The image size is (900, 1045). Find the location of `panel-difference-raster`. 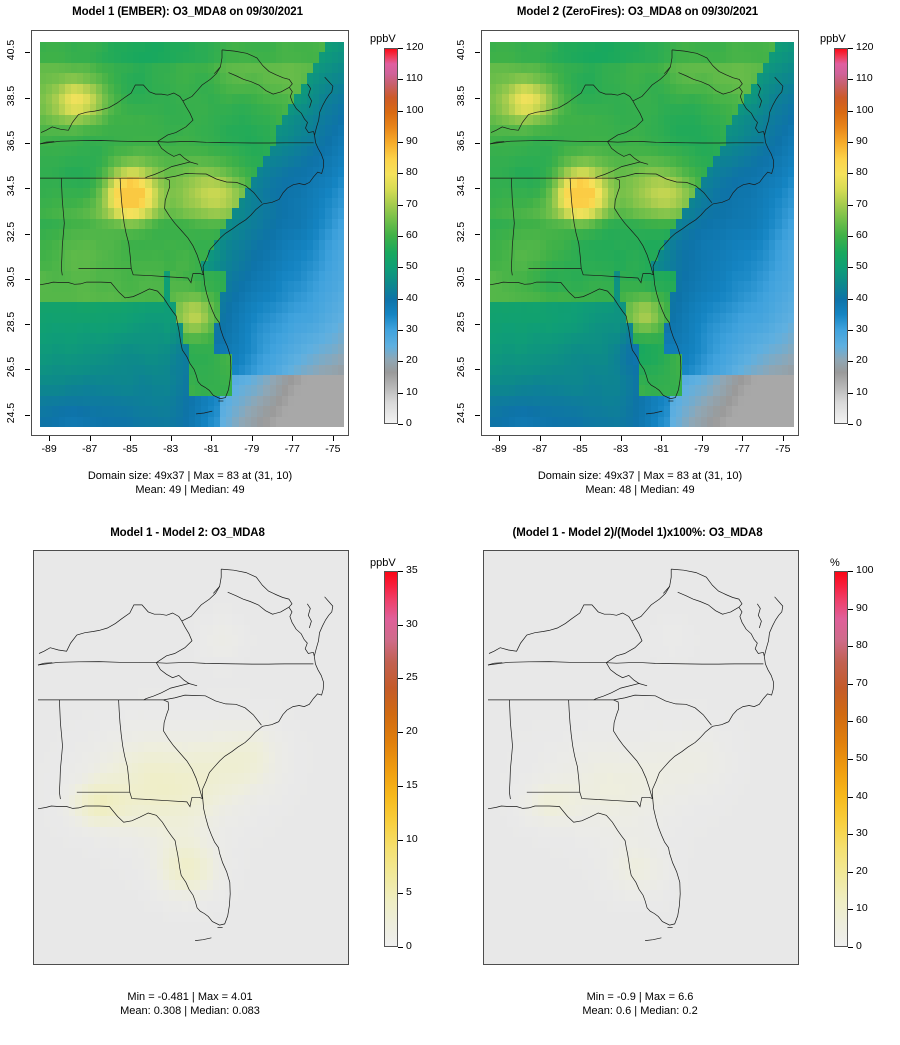

panel-difference-raster is located at coordinates (191, 757).